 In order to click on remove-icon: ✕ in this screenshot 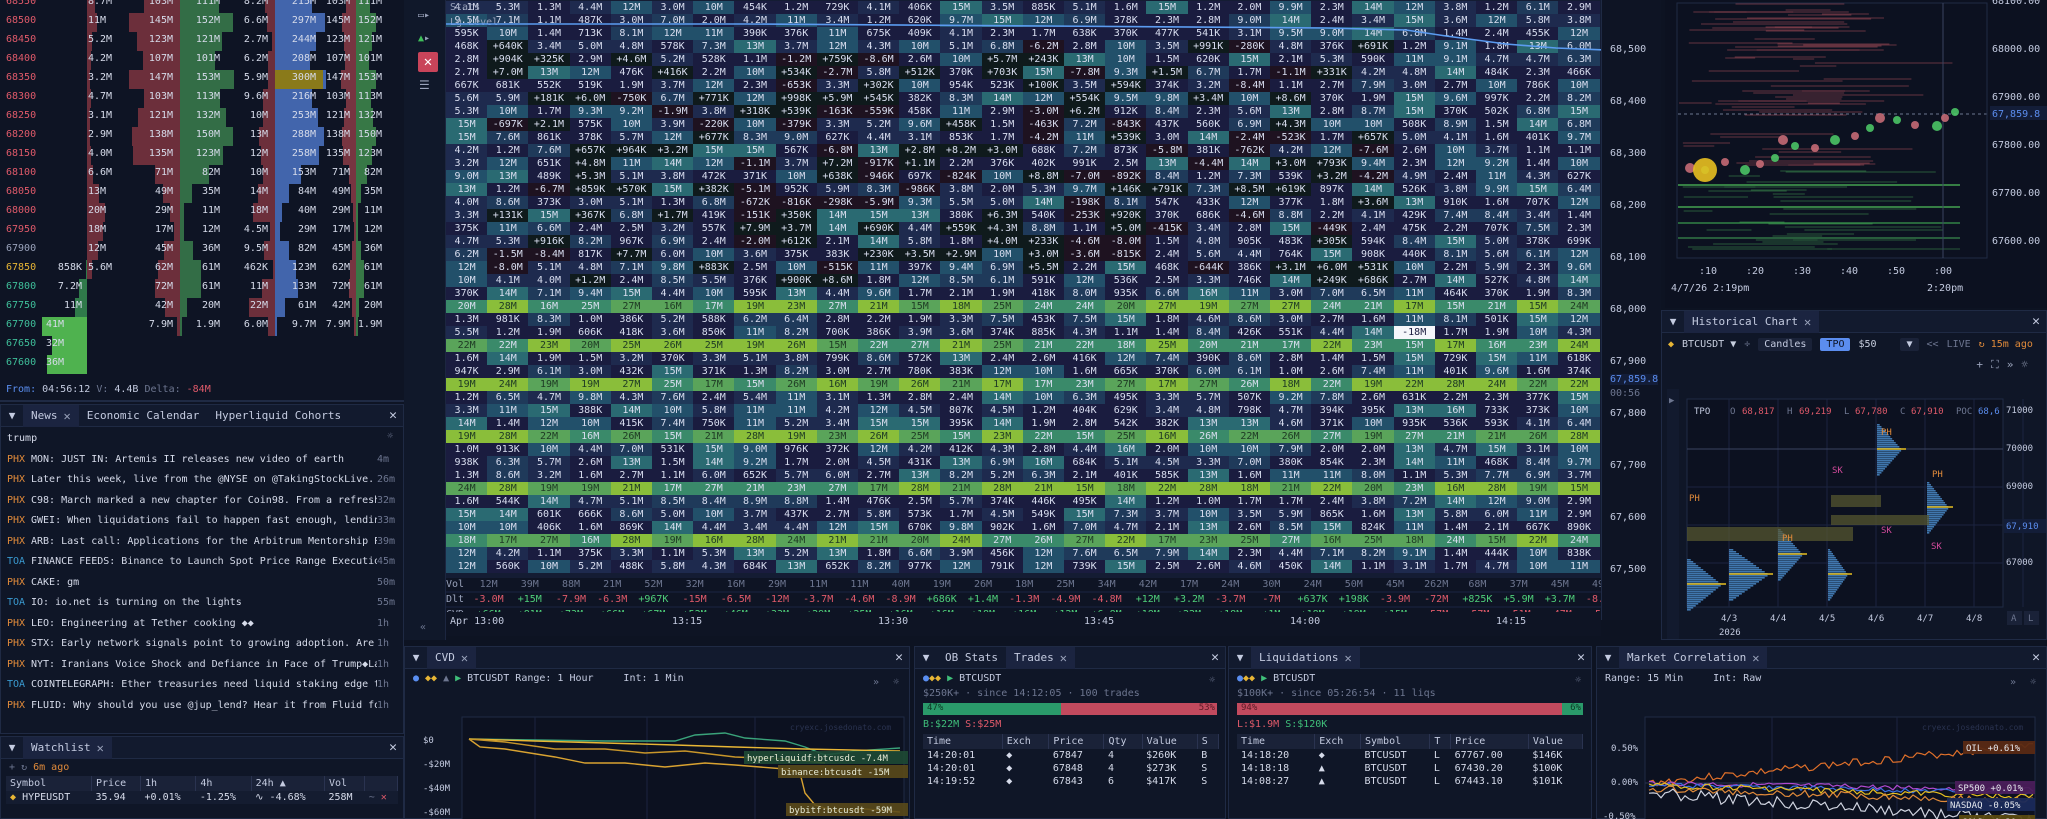, I will do `click(383, 797)`.